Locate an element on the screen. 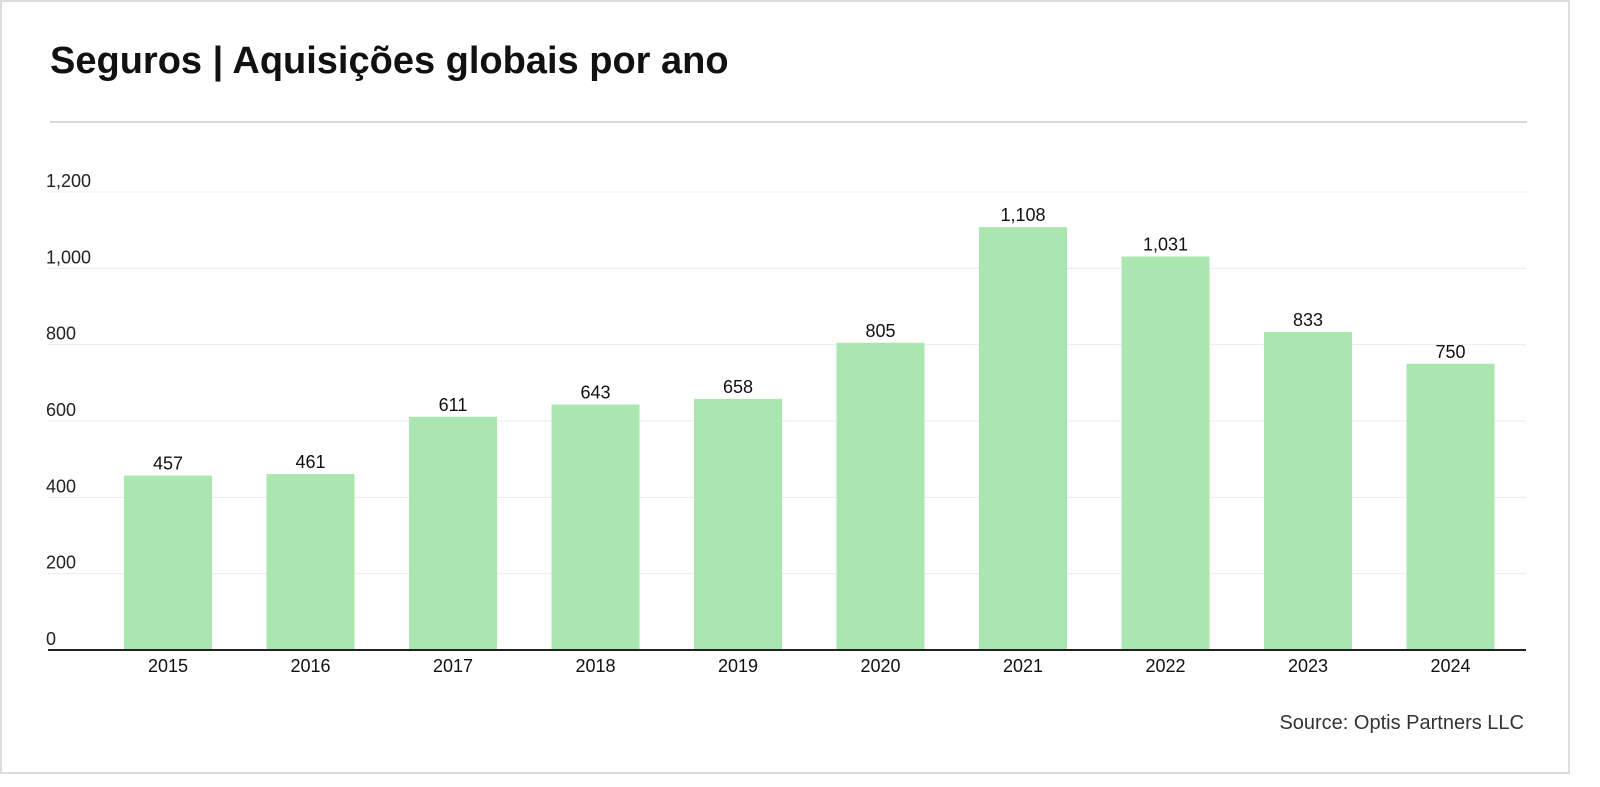  chart-source: Source: Optis Partners LLC is located at coordinates (1401, 723).